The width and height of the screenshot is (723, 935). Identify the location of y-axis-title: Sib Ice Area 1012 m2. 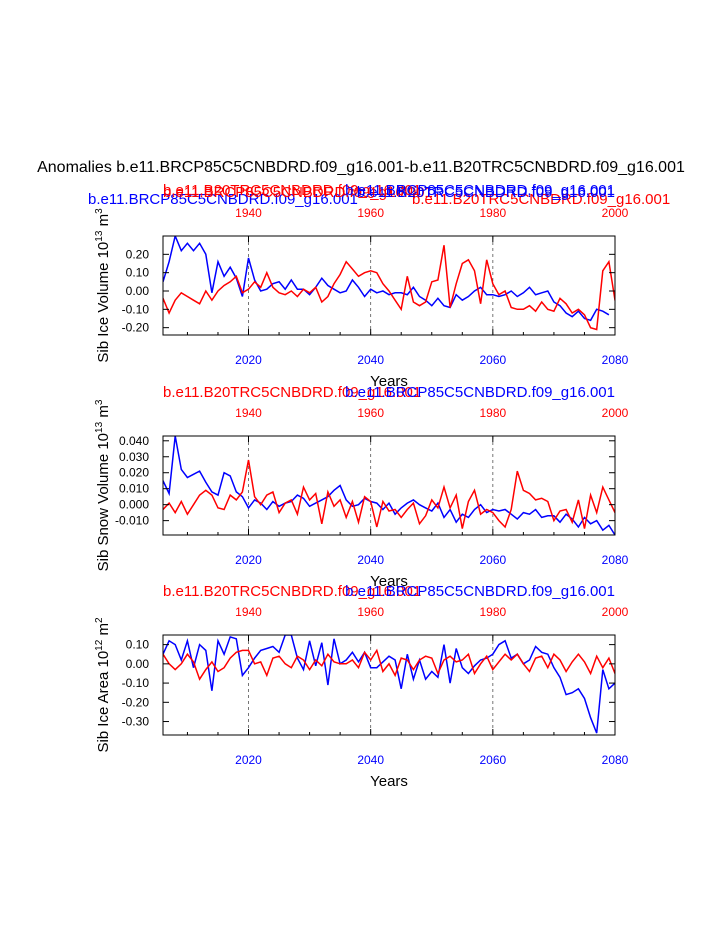
(103, 685).